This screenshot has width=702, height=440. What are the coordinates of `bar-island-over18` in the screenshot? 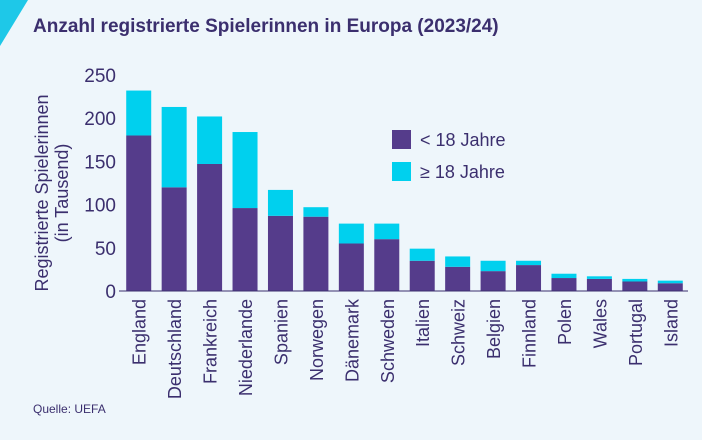 It's located at (670, 282).